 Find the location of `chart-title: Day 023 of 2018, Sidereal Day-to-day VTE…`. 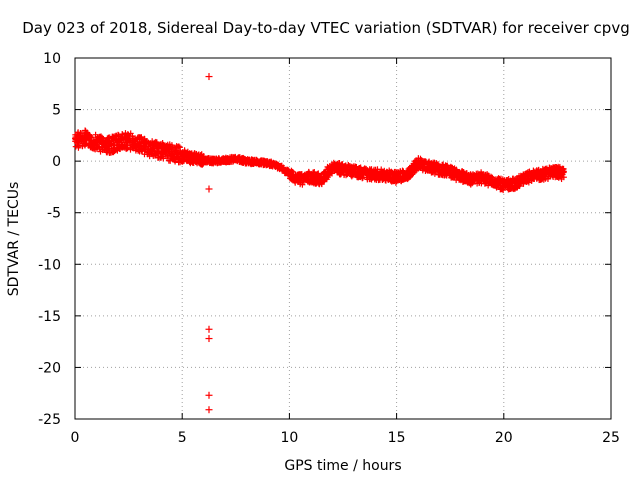

chart-title: Day 023 of 2018, Sidereal Day-to-day VTE… is located at coordinates (325, 28).